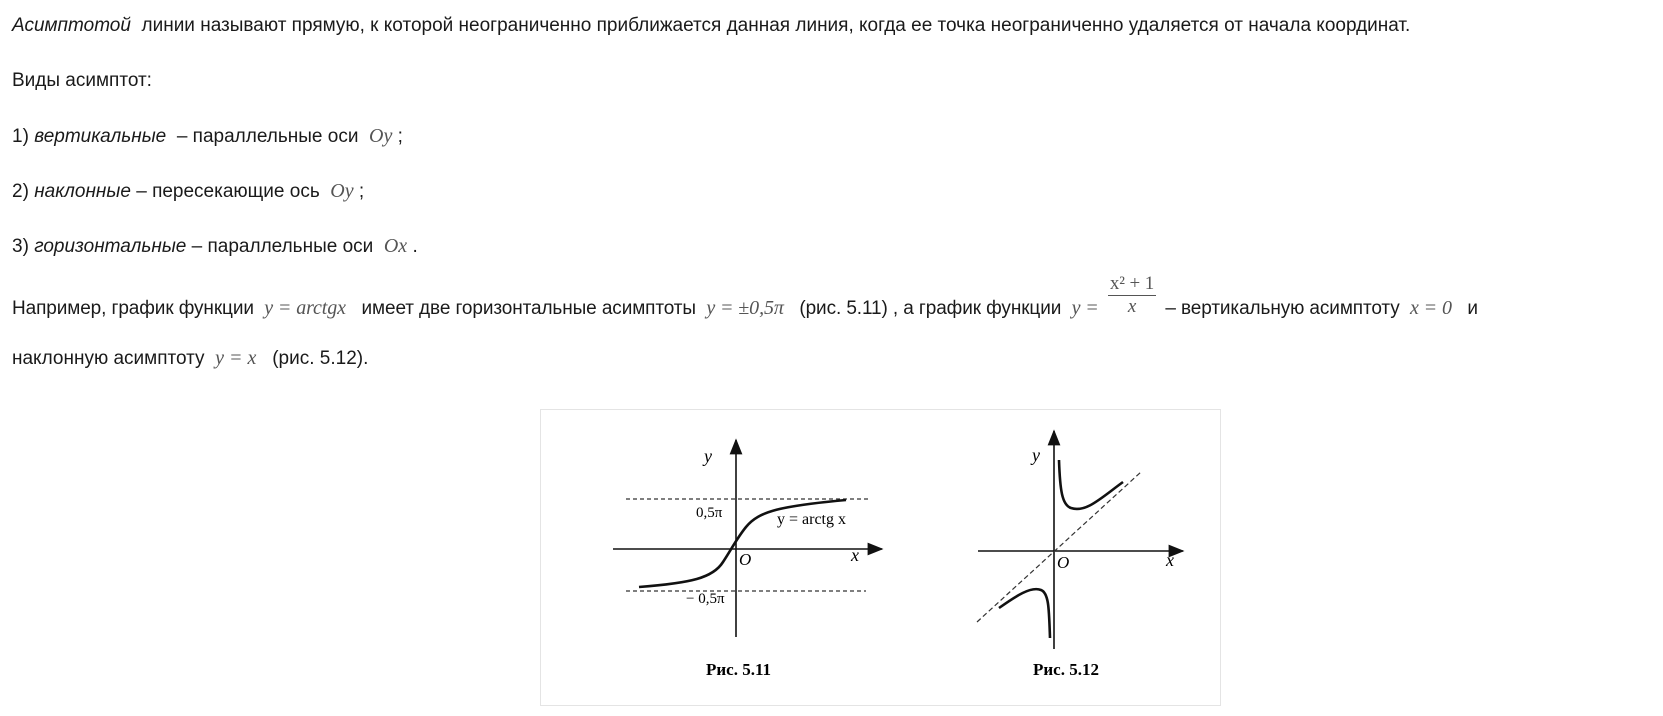  I want to click on type-number: 2), so click(20, 191).